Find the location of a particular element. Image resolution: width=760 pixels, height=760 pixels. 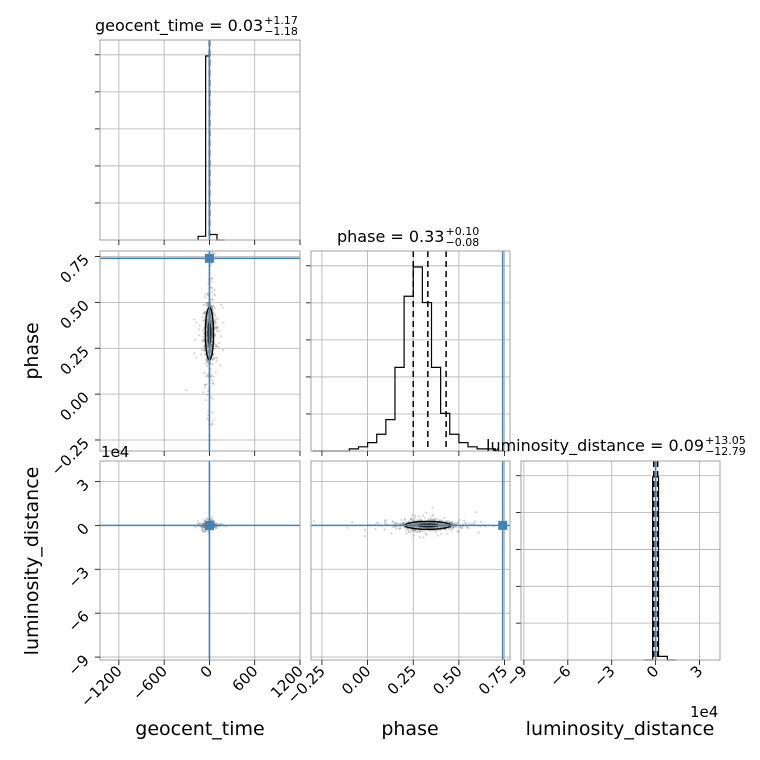

panel-frame is located at coordinates (200, 140).